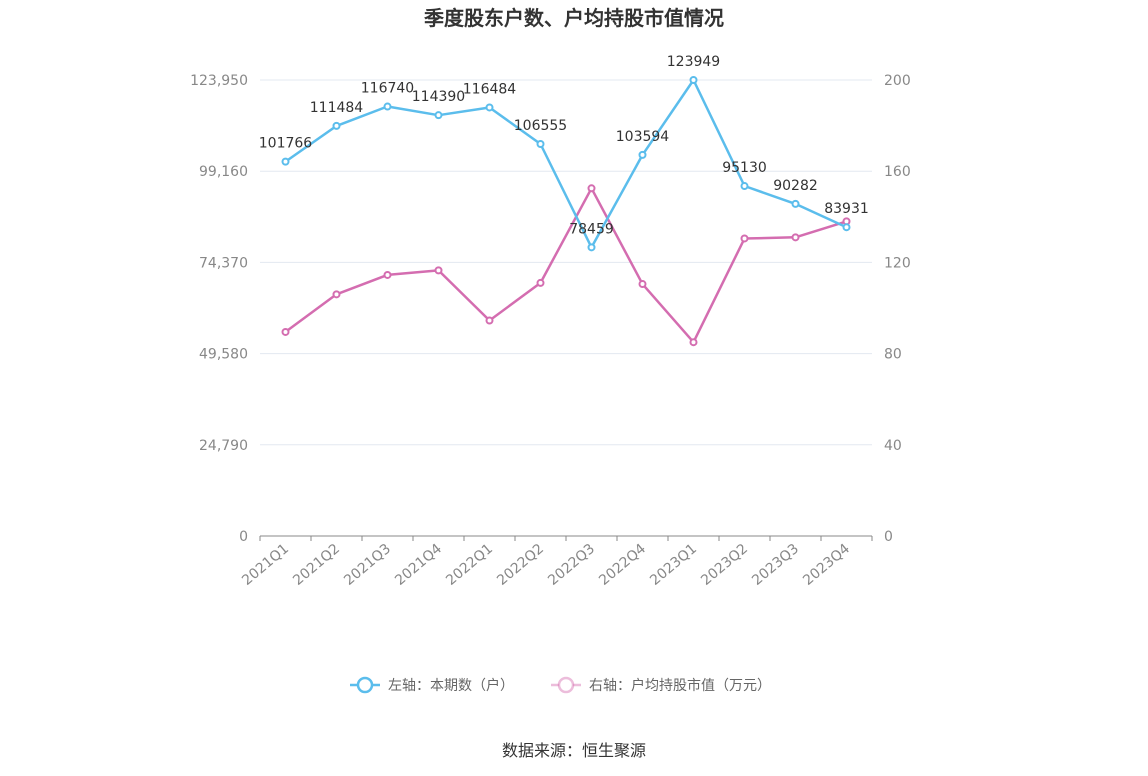 The height and width of the screenshot is (776, 1148). Describe the element at coordinates (673, 565) in the screenshot. I see `x-axis-tick-label: 2023Q1` at that location.